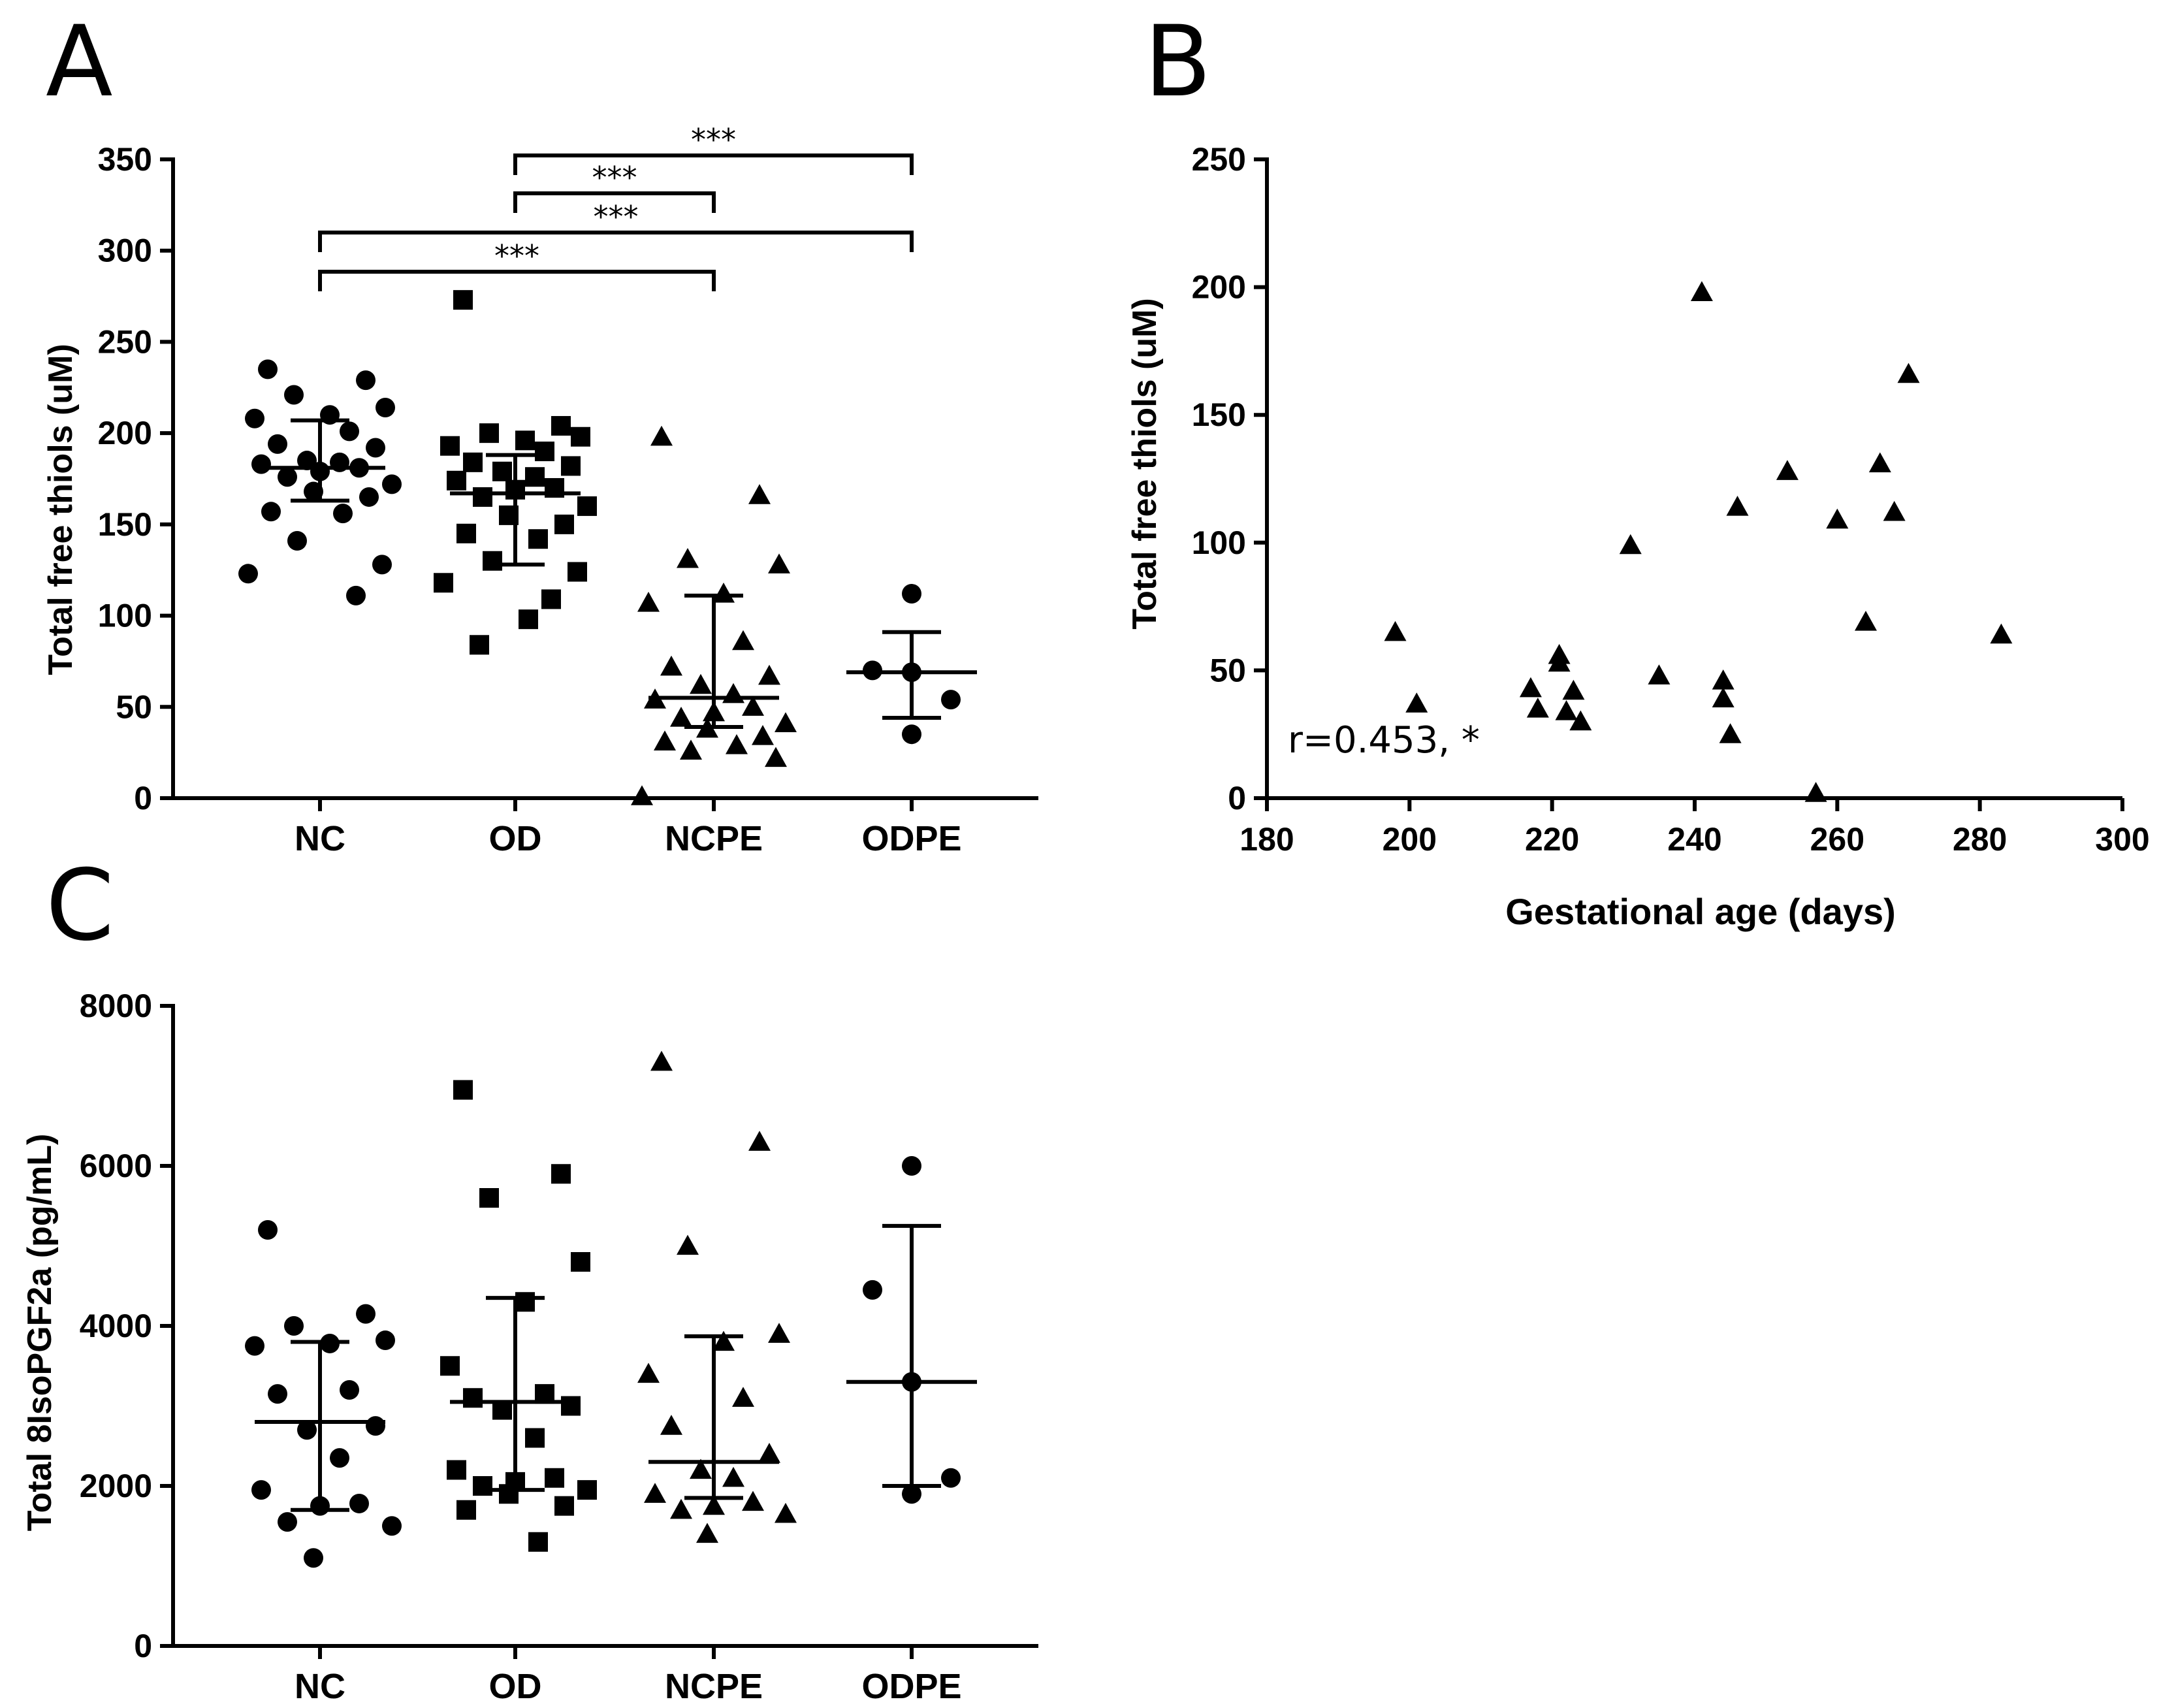  What do you see at coordinates (714, 839) in the screenshot?
I see `panel-a-x-tick-label: NCPE` at bounding box center [714, 839].